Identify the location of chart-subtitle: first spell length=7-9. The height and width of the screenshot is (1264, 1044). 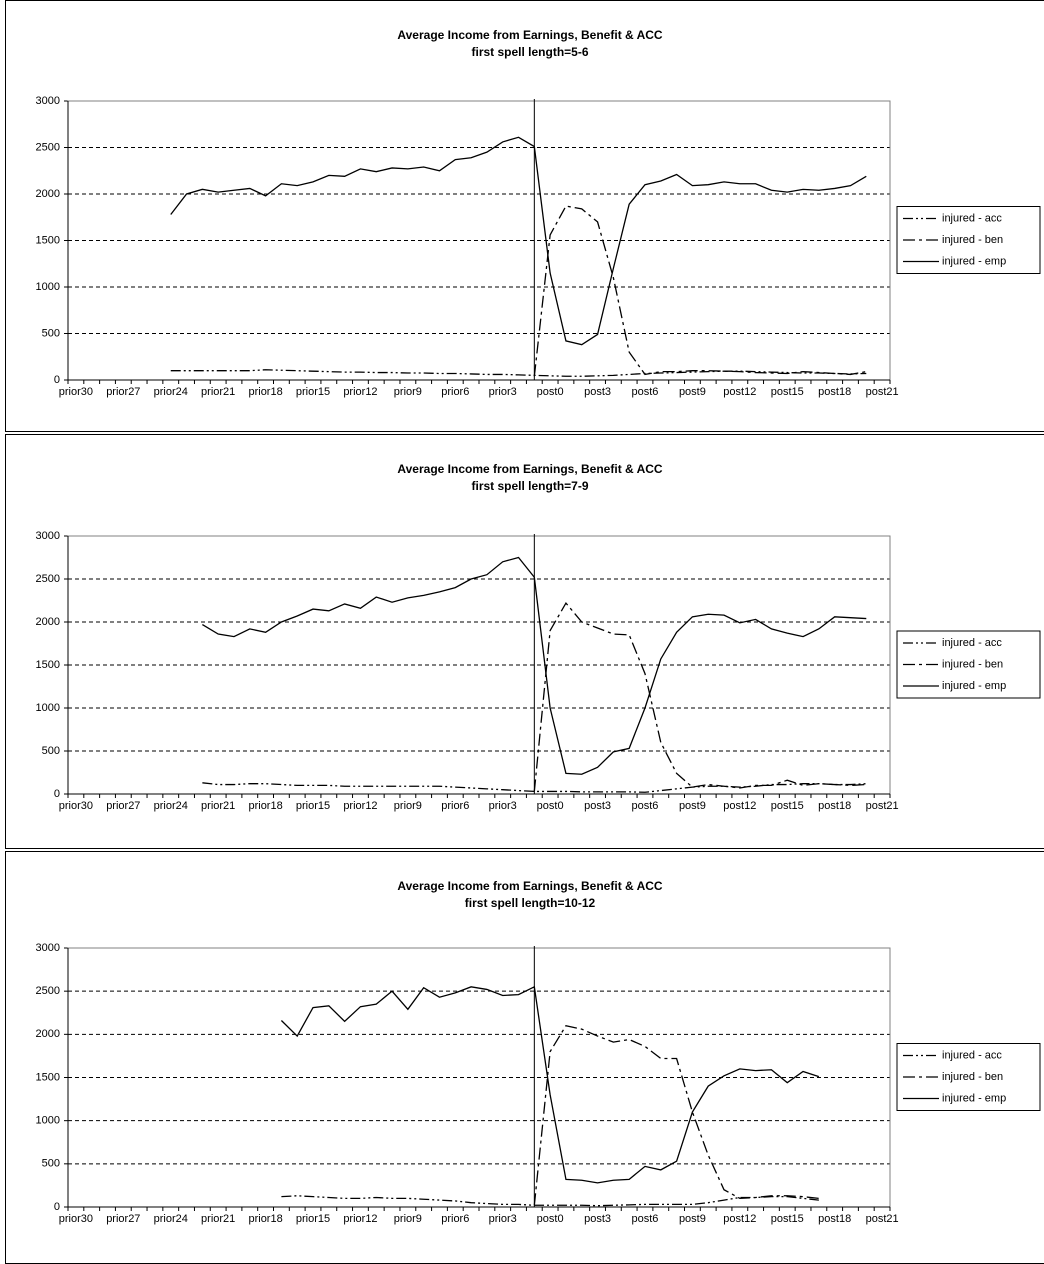
(529, 486).